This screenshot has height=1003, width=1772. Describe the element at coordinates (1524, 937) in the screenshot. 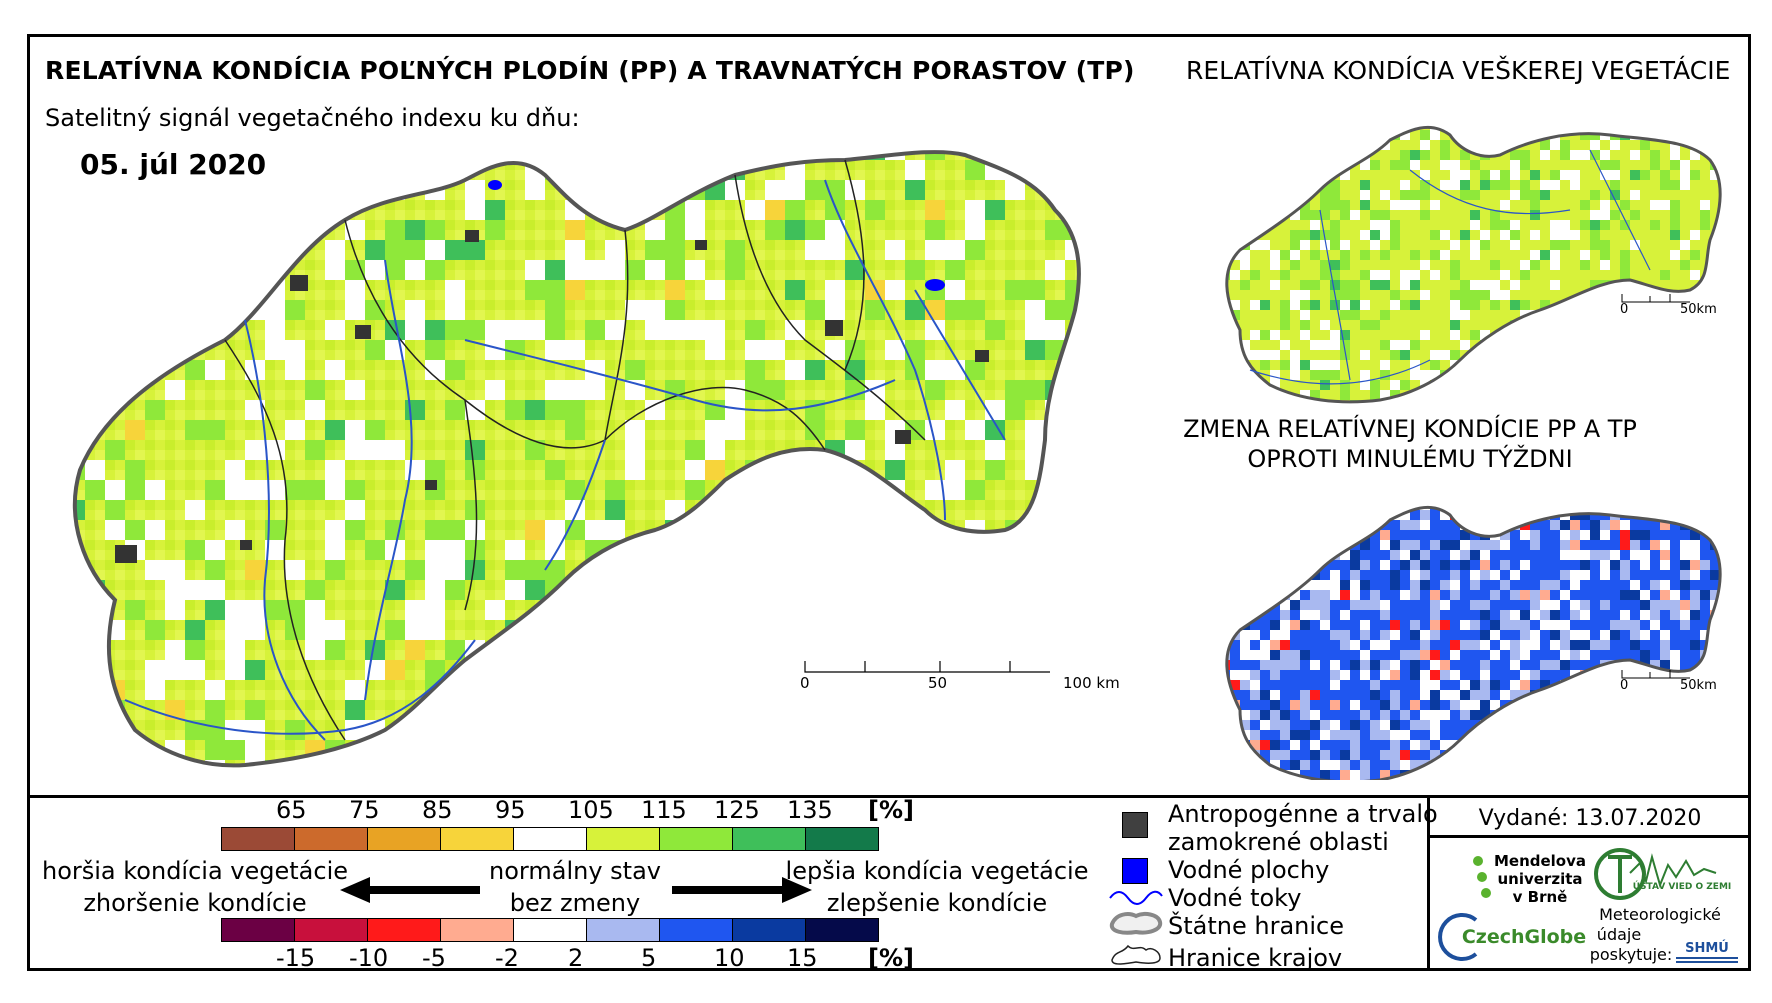

I see `czechglobe-label: CzechGlobe` at that location.